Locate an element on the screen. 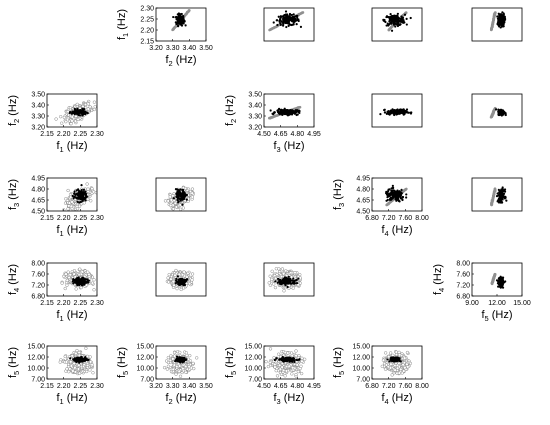  panel-f3-vs-f5 is located at coordinates (497, 194).